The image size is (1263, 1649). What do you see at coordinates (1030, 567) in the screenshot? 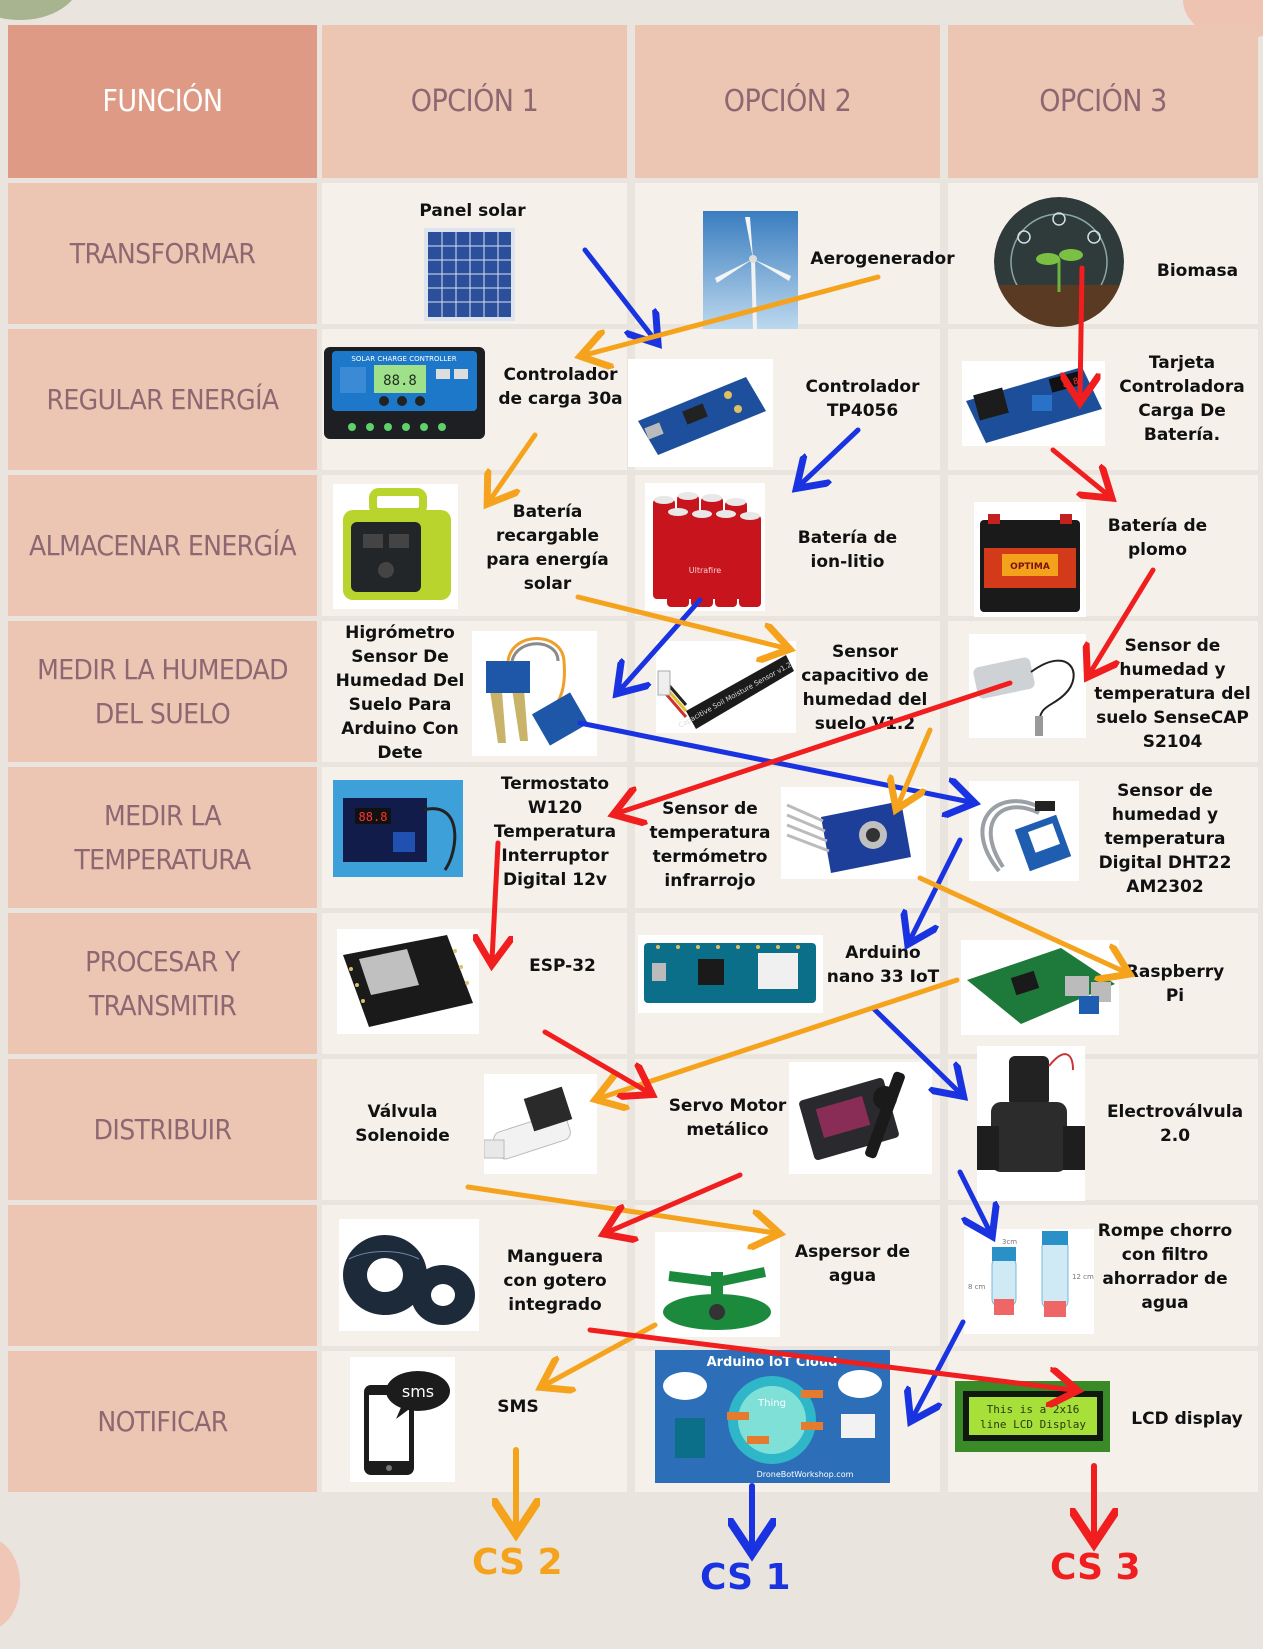
I see `battery-brand-optima: OPTIMA` at bounding box center [1030, 567].